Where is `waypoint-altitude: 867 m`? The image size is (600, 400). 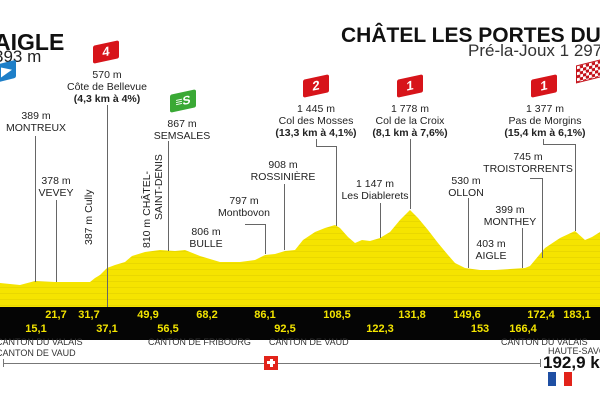 waypoint-altitude: 867 m is located at coordinates (182, 124).